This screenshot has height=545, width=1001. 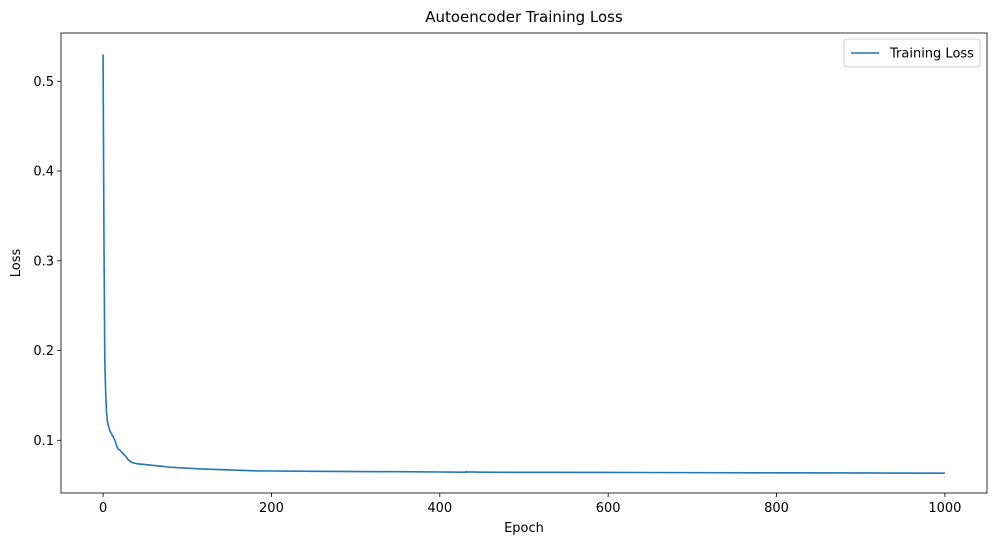 What do you see at coordinates (43, 172) in the screenshot?
I see `y-tick-label: 0.4` at bounding box center [43, 172].